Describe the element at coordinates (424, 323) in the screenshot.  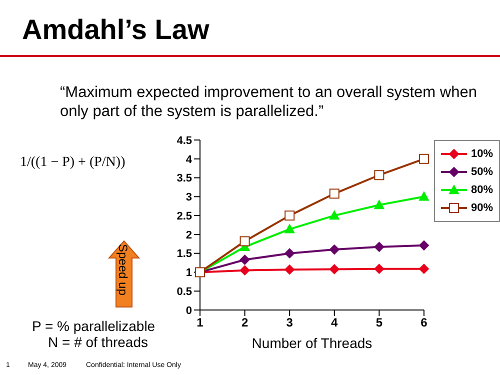
I see `x-tick-label: 6` at that location.